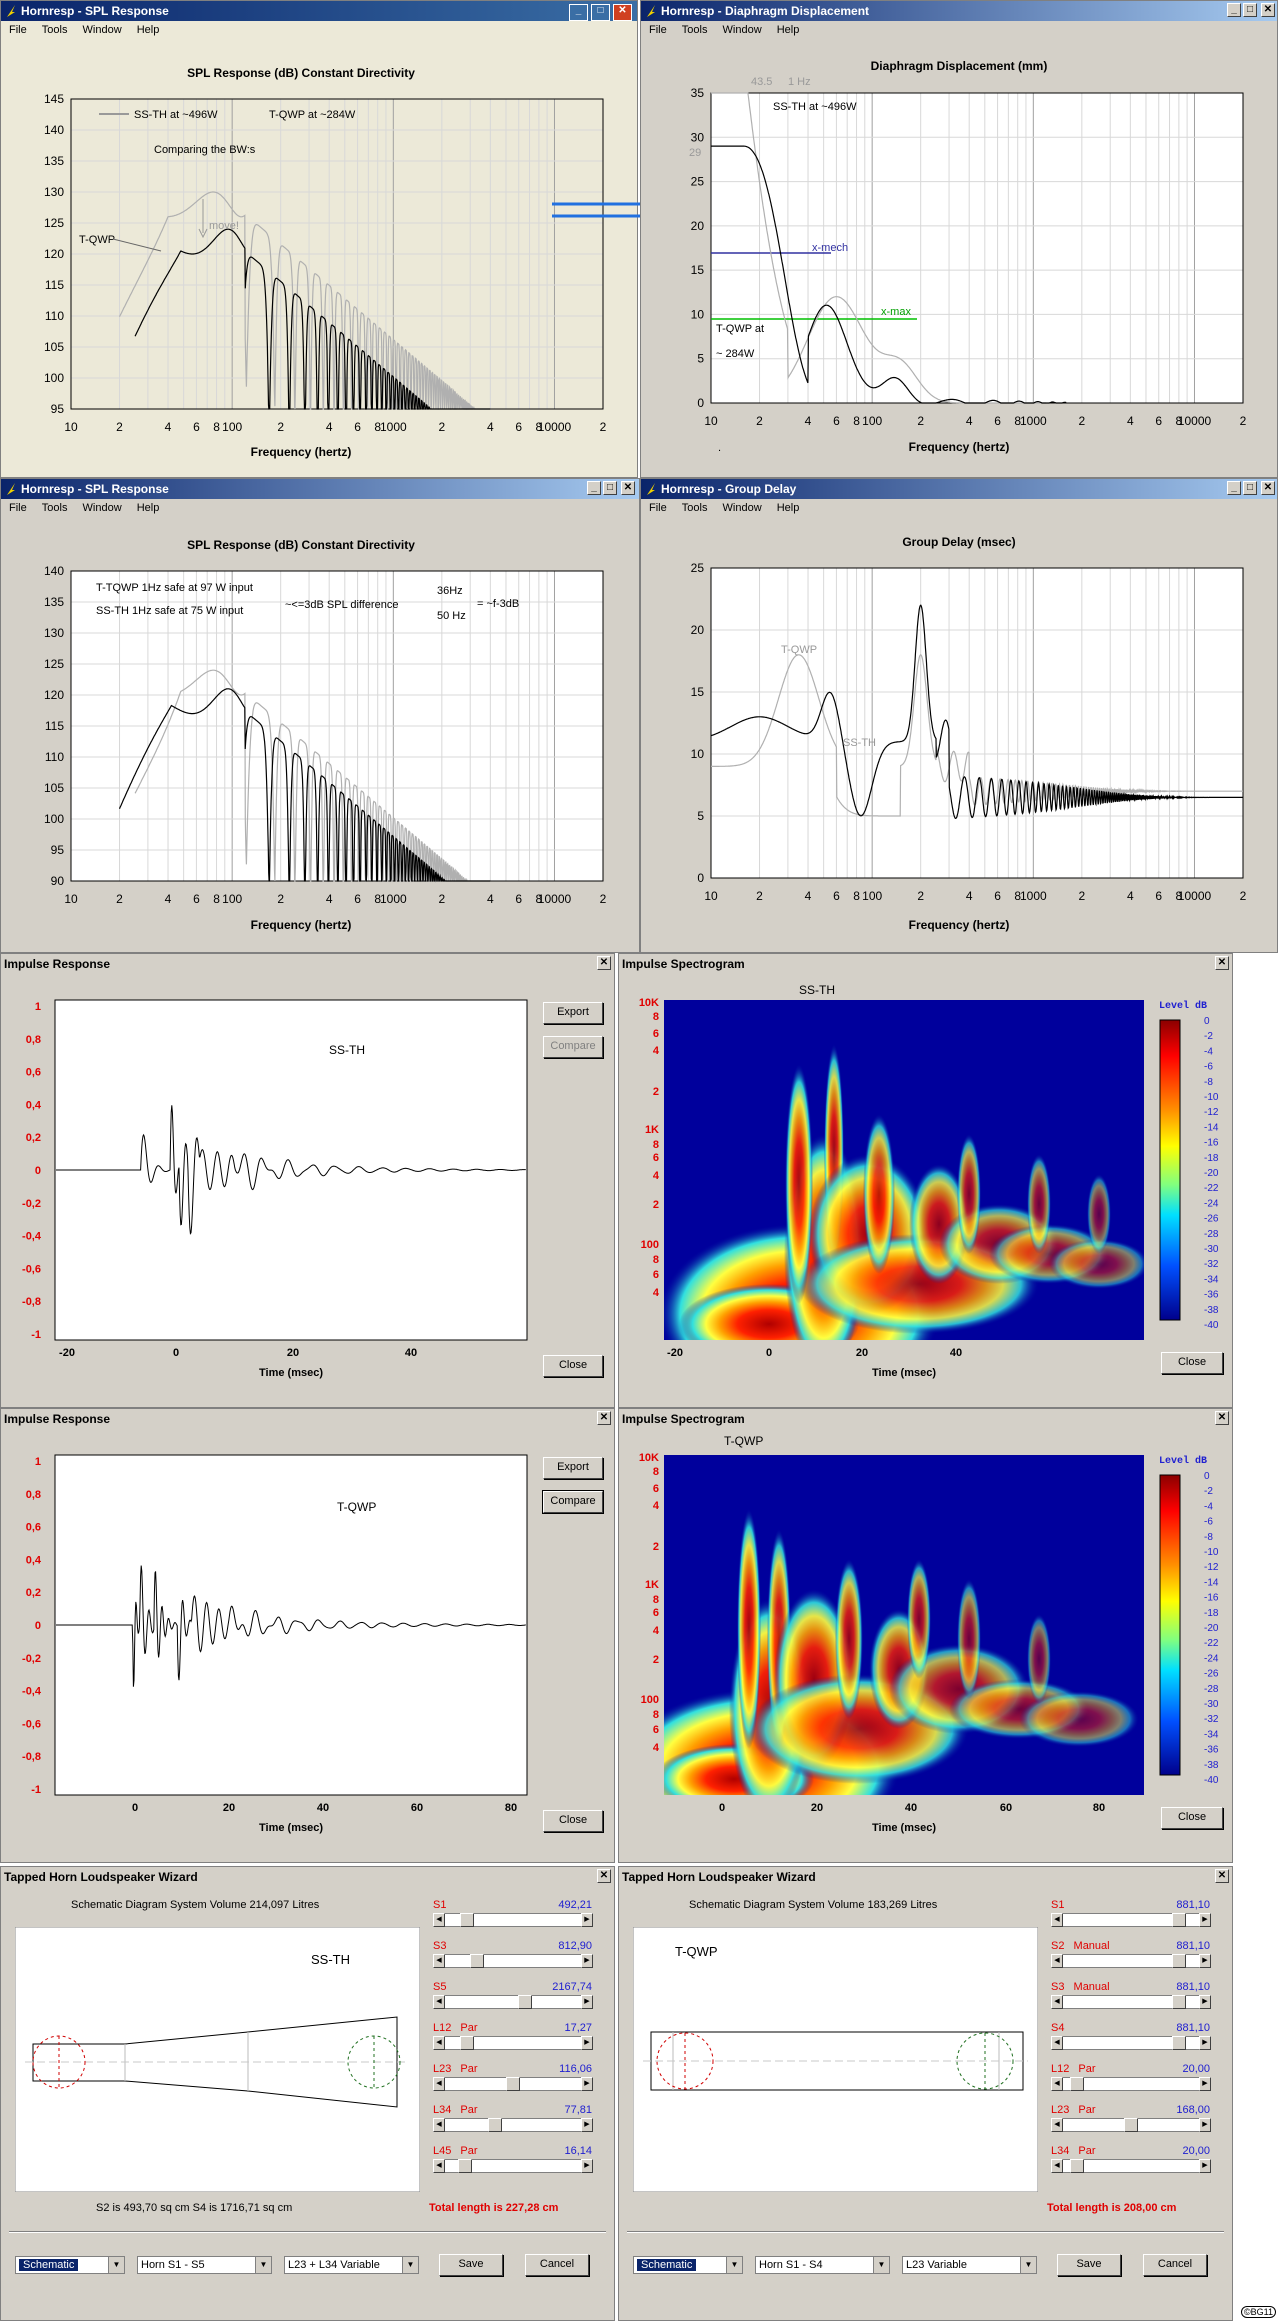  I want to click on param-slider-s2: ◀ ▶, so click(1131, 1961).